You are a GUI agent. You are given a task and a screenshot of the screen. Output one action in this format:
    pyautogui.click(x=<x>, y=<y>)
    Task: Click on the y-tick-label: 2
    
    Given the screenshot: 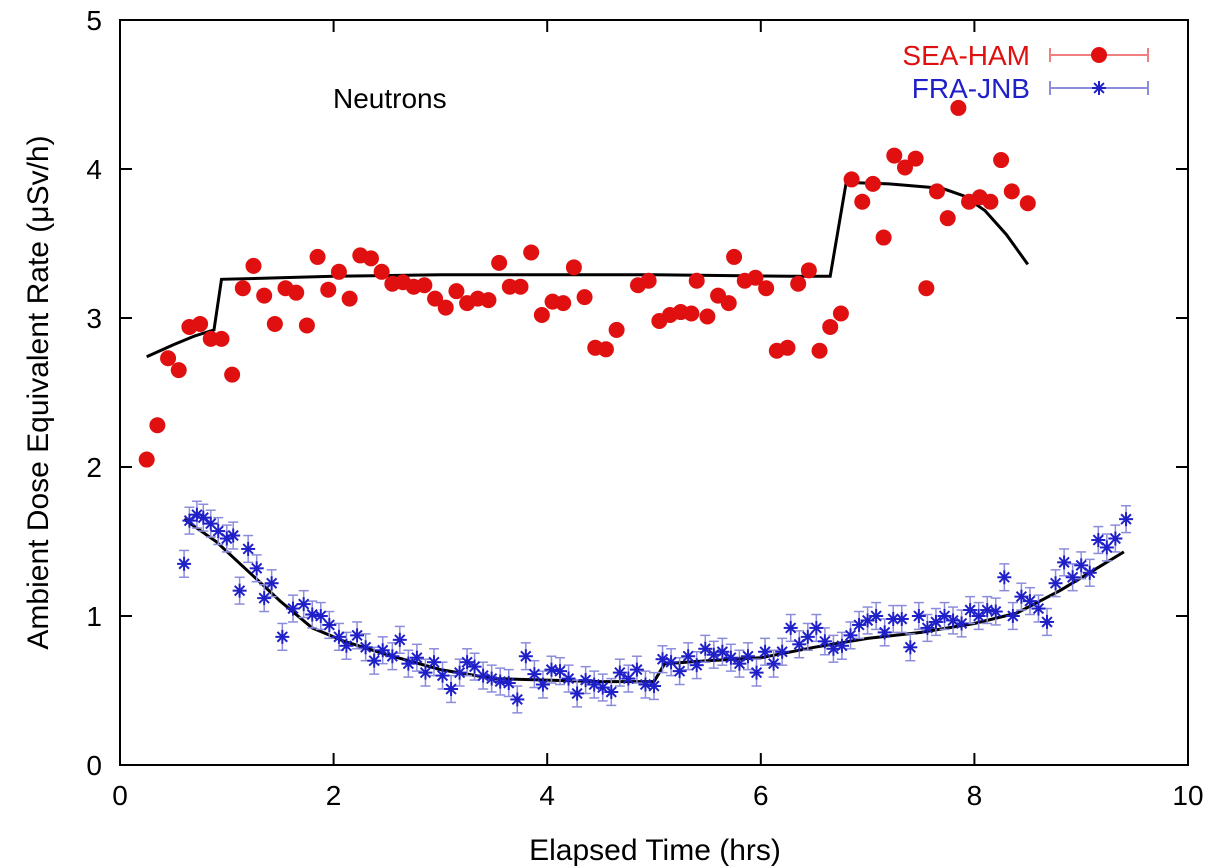 What is the action you would take?
    pyautogui.click(x=94, y=467)
    